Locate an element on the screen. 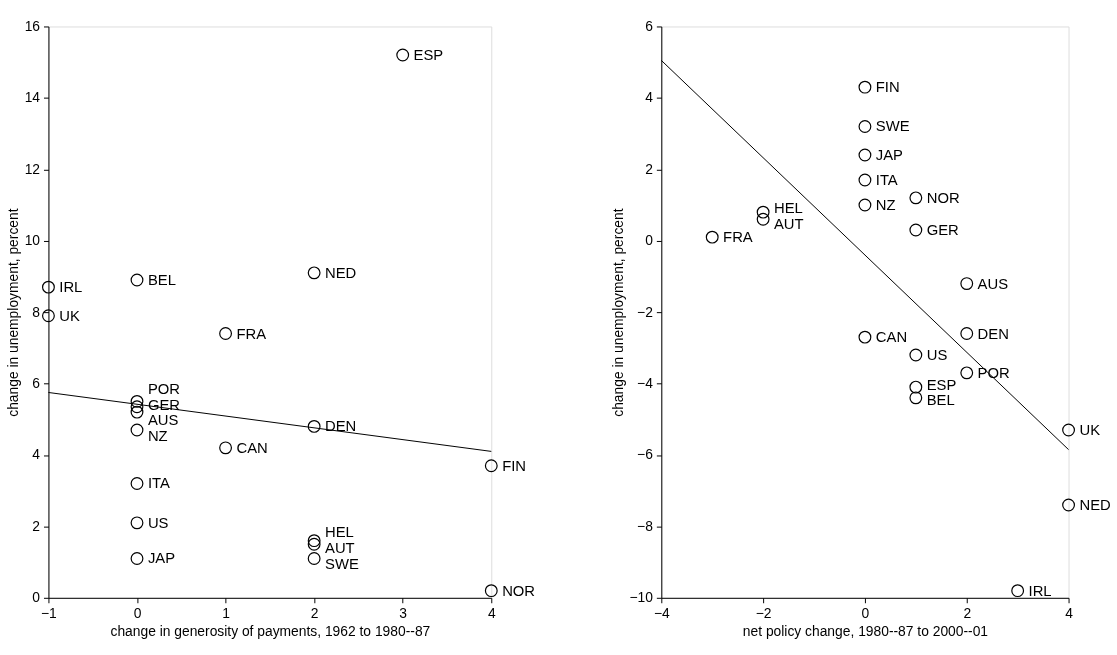 The width and height of the screenshot is (1117, 655). x-tick-label: 2 is located at coordinates (967, 613).